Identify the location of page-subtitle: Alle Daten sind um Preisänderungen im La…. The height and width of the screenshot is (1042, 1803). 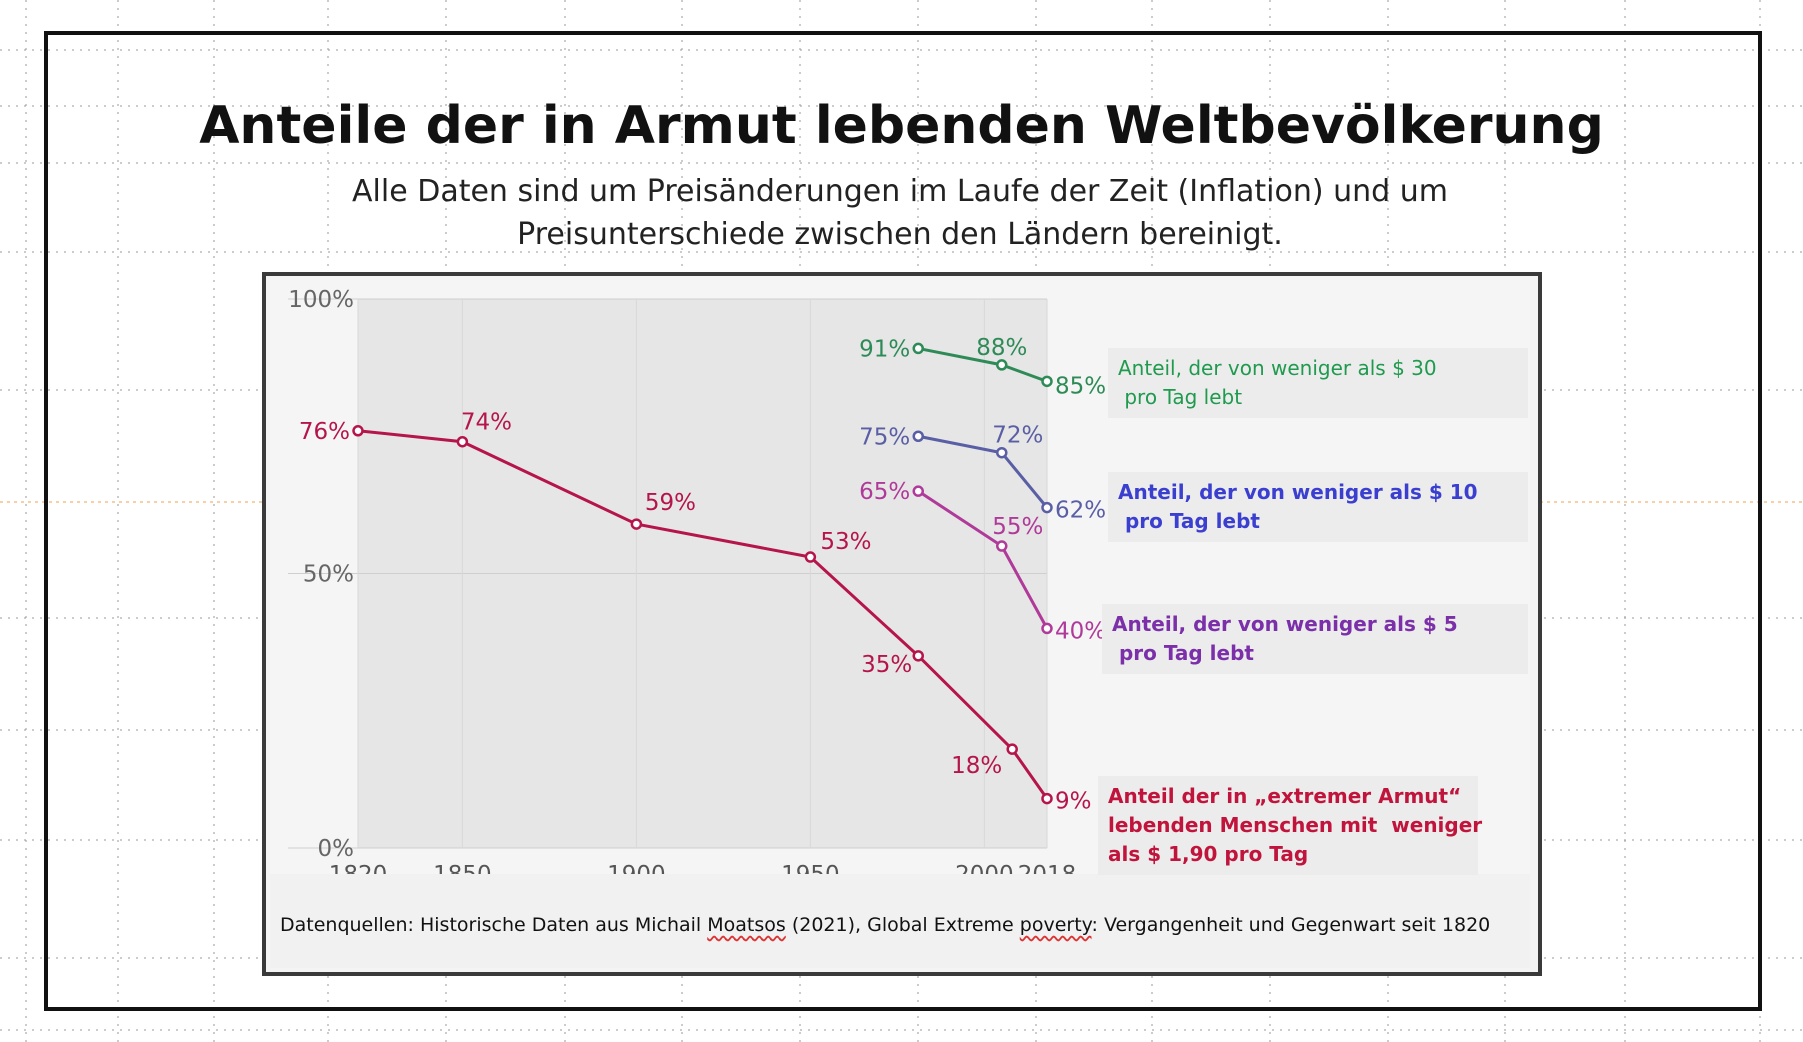
(900, 213).